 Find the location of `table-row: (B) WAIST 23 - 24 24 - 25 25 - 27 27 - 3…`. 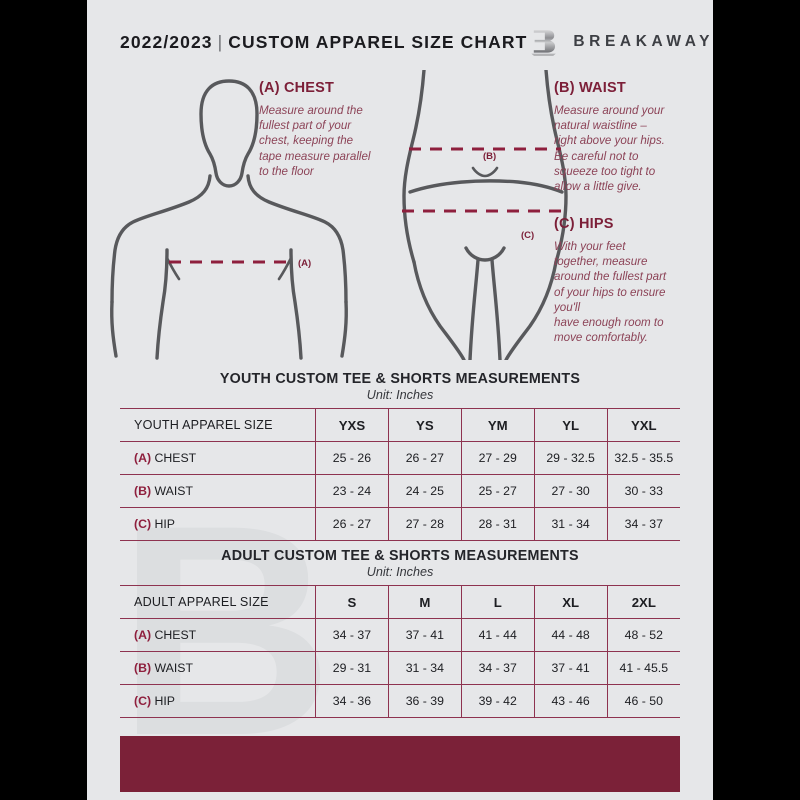

table-row: (B) WAIST 23 - 24 24 - 25 25 - 27 27 - 3… is located at coordinates (400, 491).